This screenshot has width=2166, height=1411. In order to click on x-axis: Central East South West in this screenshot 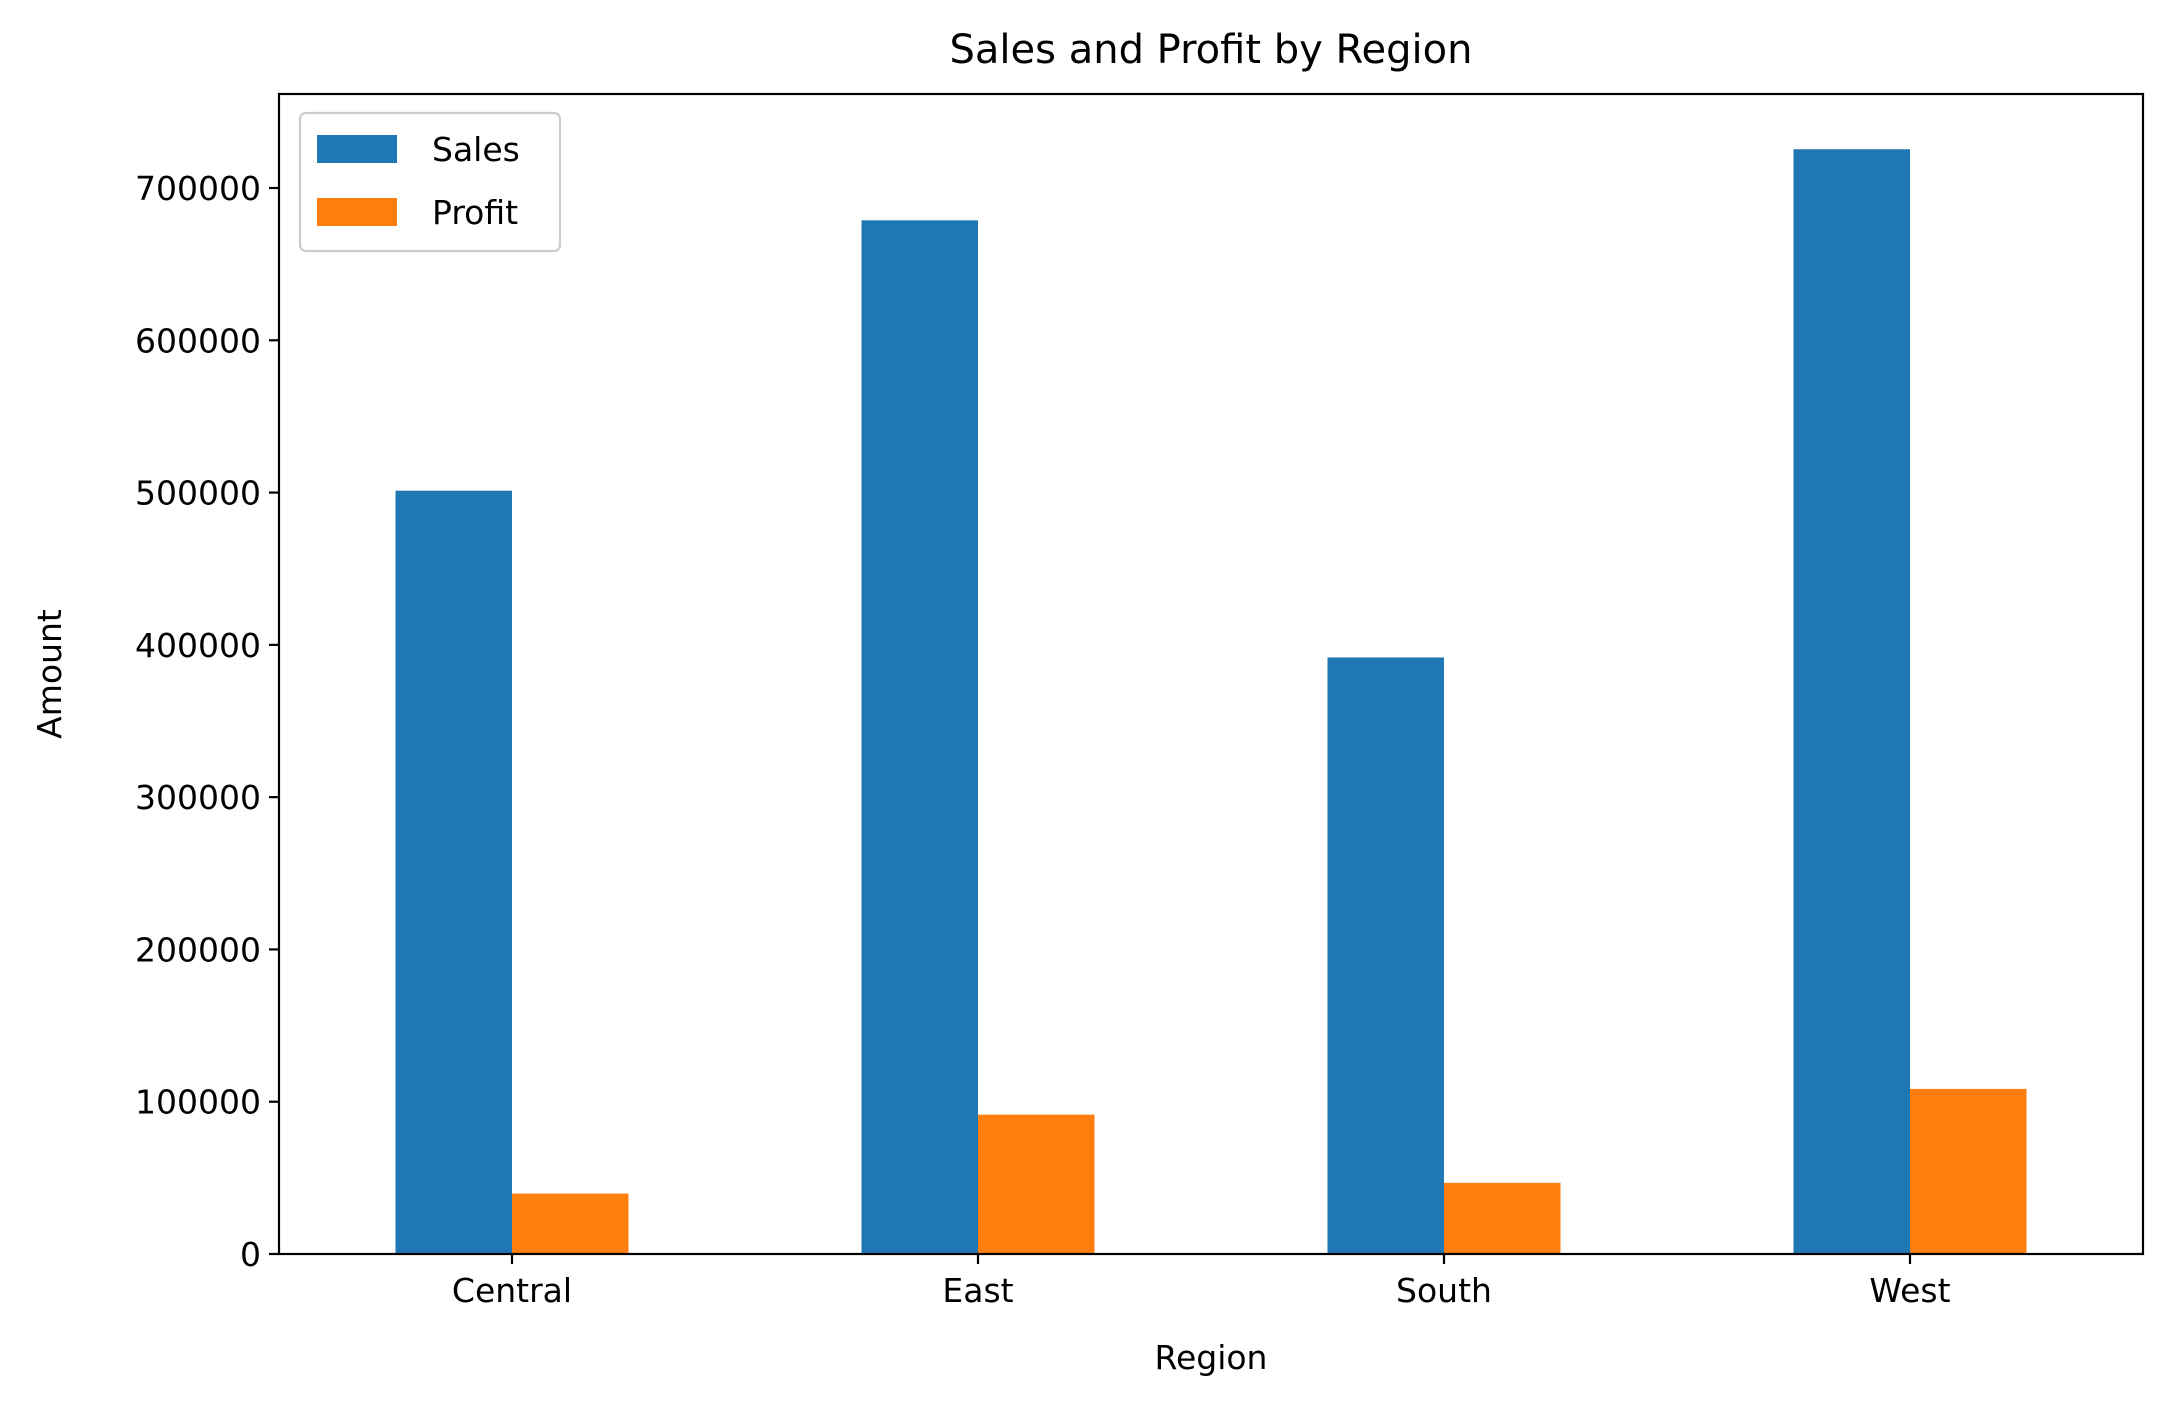, I will do `click(1201, 1282)`.